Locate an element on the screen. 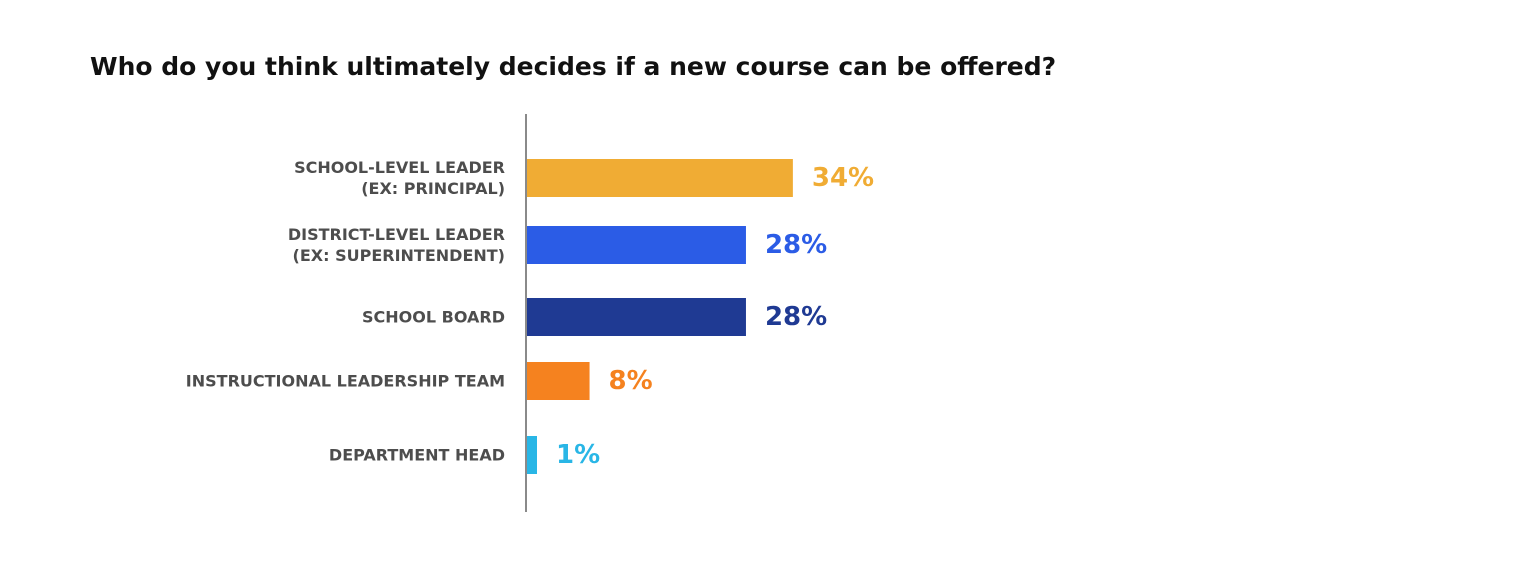 The width and height of the screenshot is (1540, 568). category-label: INSTRUCTIONAL LEADERSHIP TEAM is located at coordinates (345, 381).